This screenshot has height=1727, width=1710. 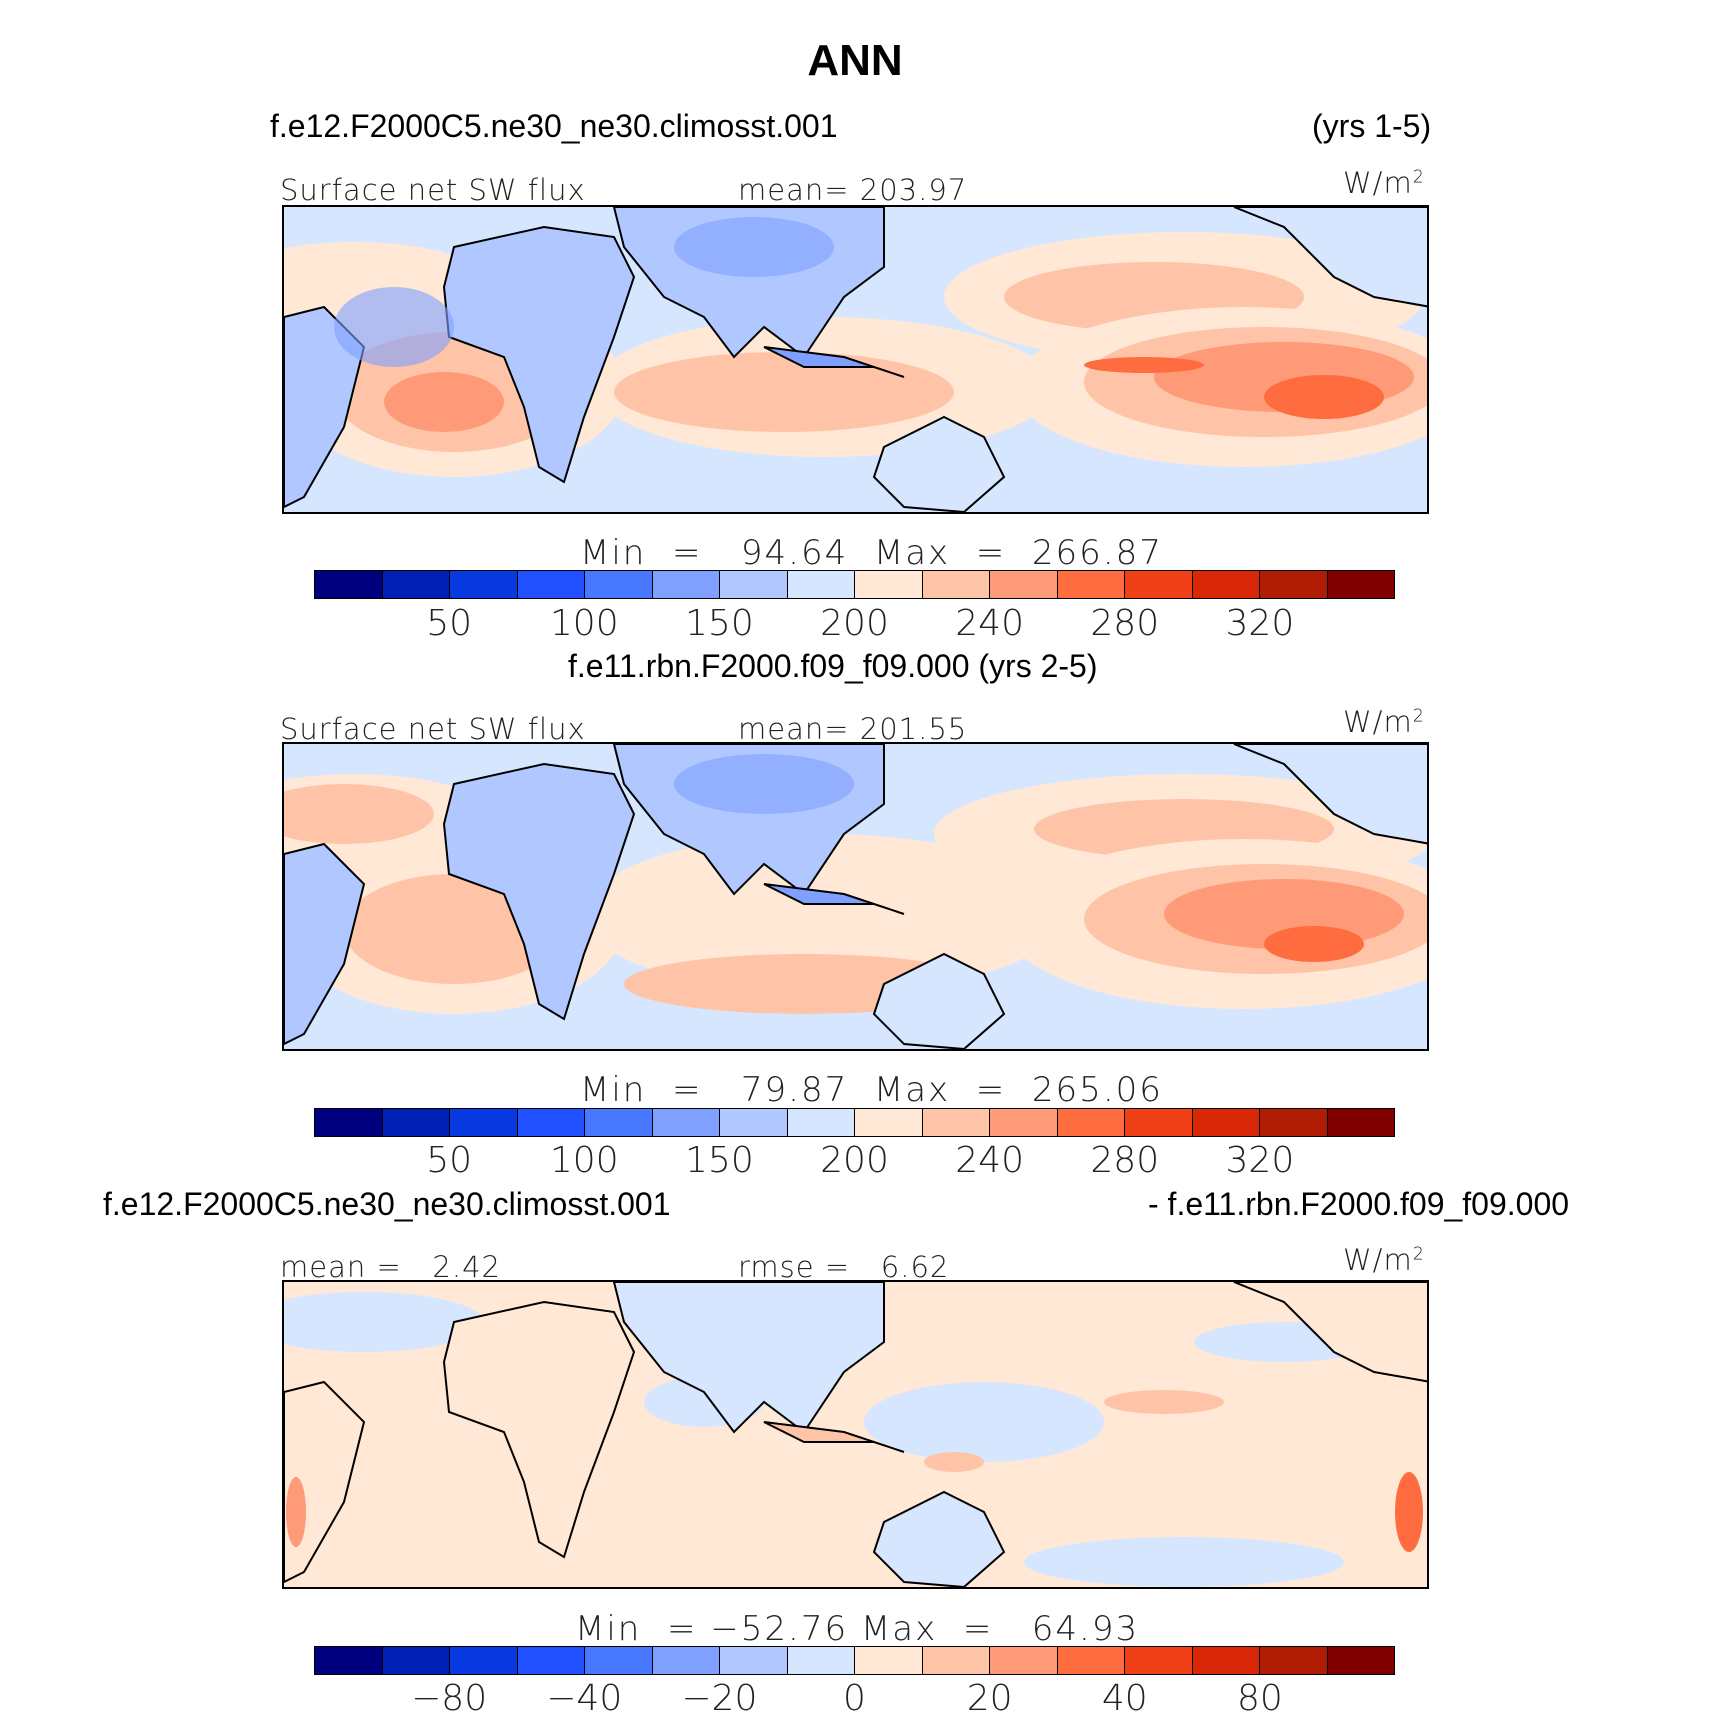 I want to click on panel1-units: W/m2, so click(x=1384, y=183).